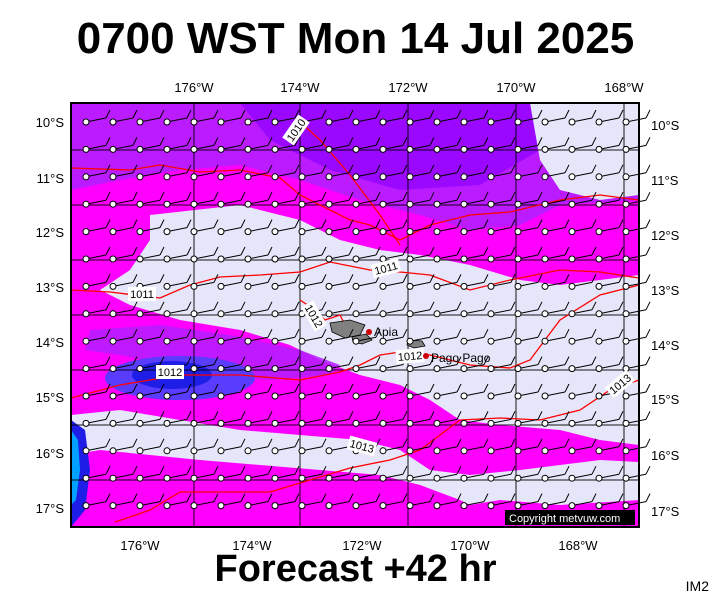  Describe the element at coordinates (50, 397) in the screenshot. I see `lat-label: 15°S` at that location.